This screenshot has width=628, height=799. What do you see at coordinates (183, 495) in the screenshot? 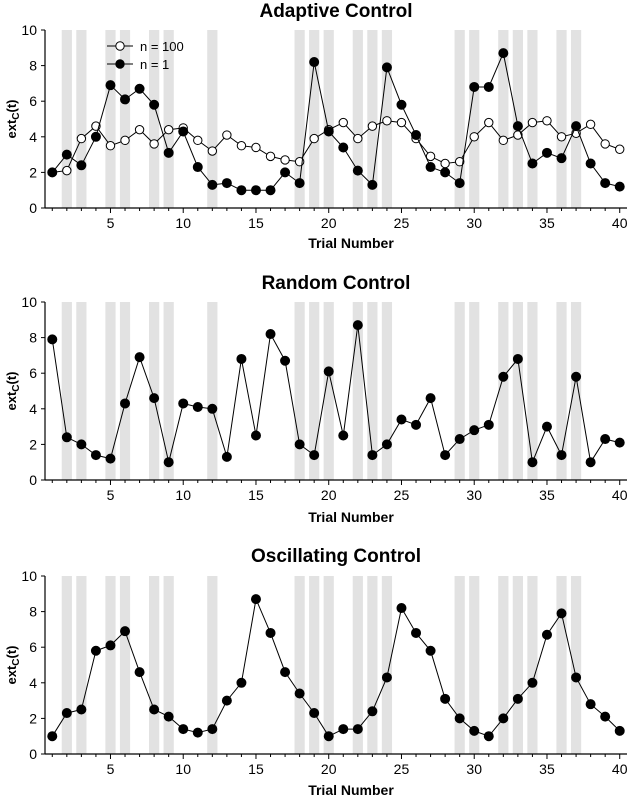
I see `x-tick-label: 10` at bounding box center [183, 495].